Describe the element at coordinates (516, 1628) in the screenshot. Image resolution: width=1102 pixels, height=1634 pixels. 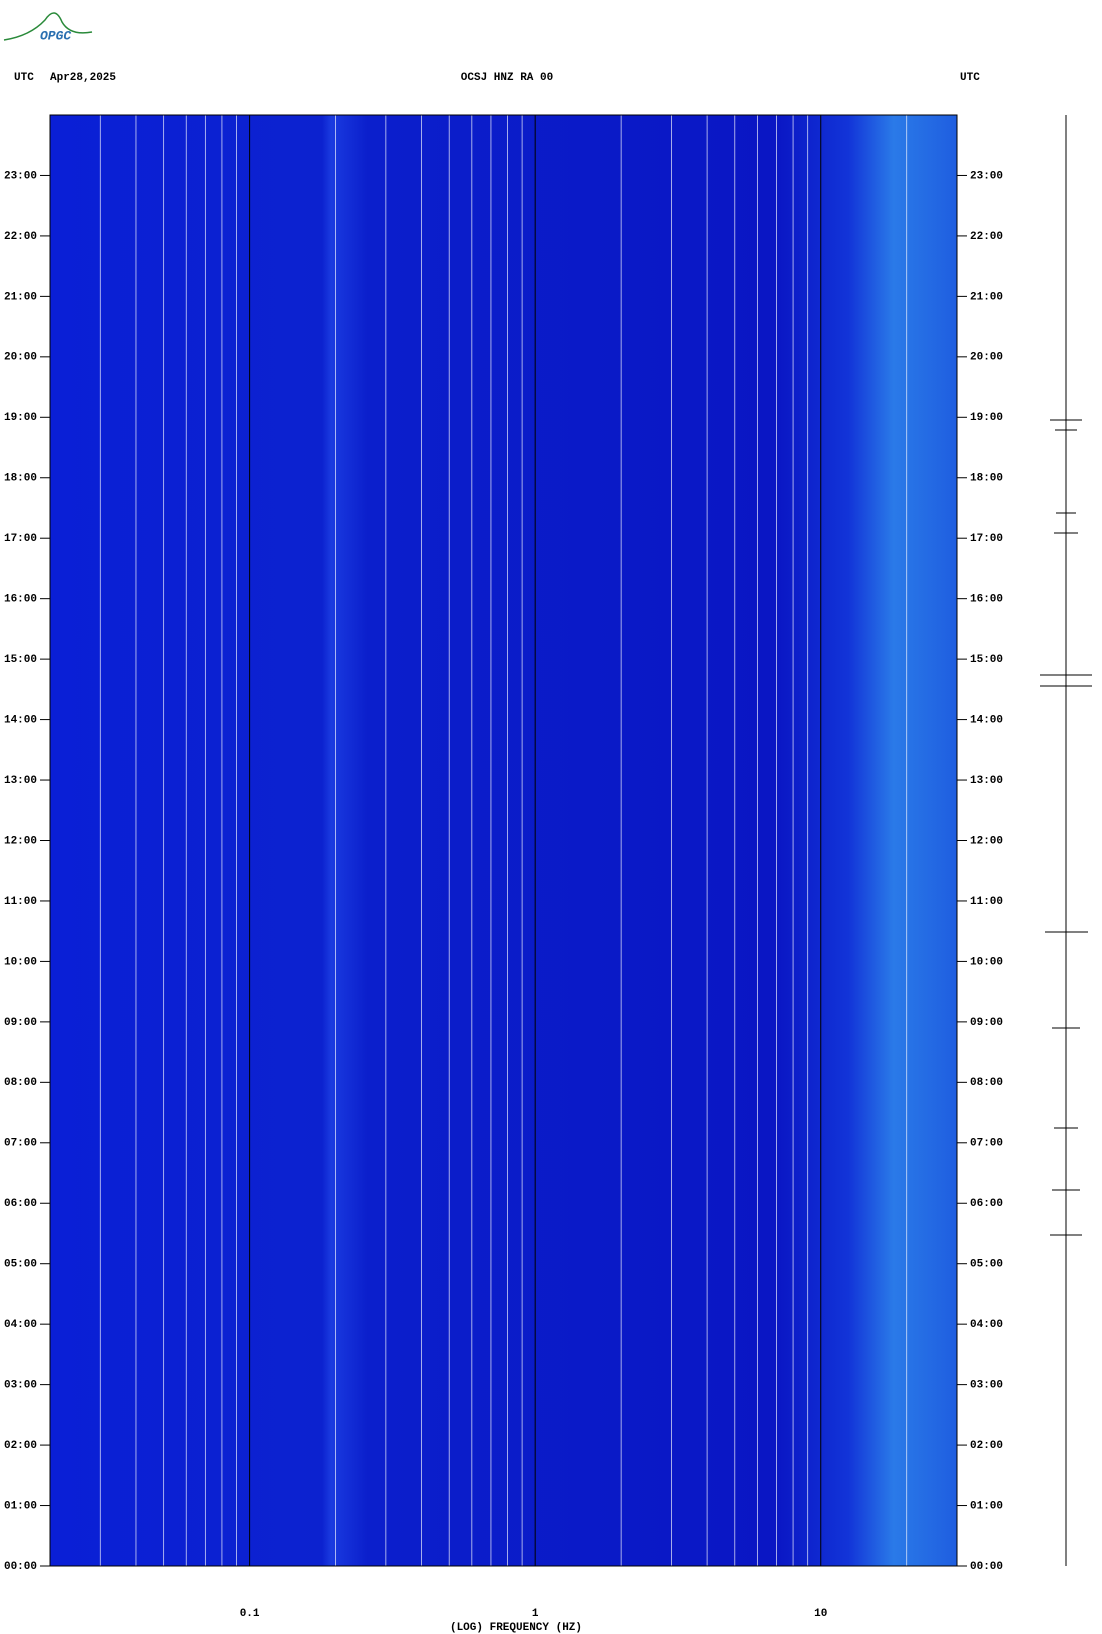
I see `x-axis-label: (LOG) FREQUENCY (HZ)` at that location.